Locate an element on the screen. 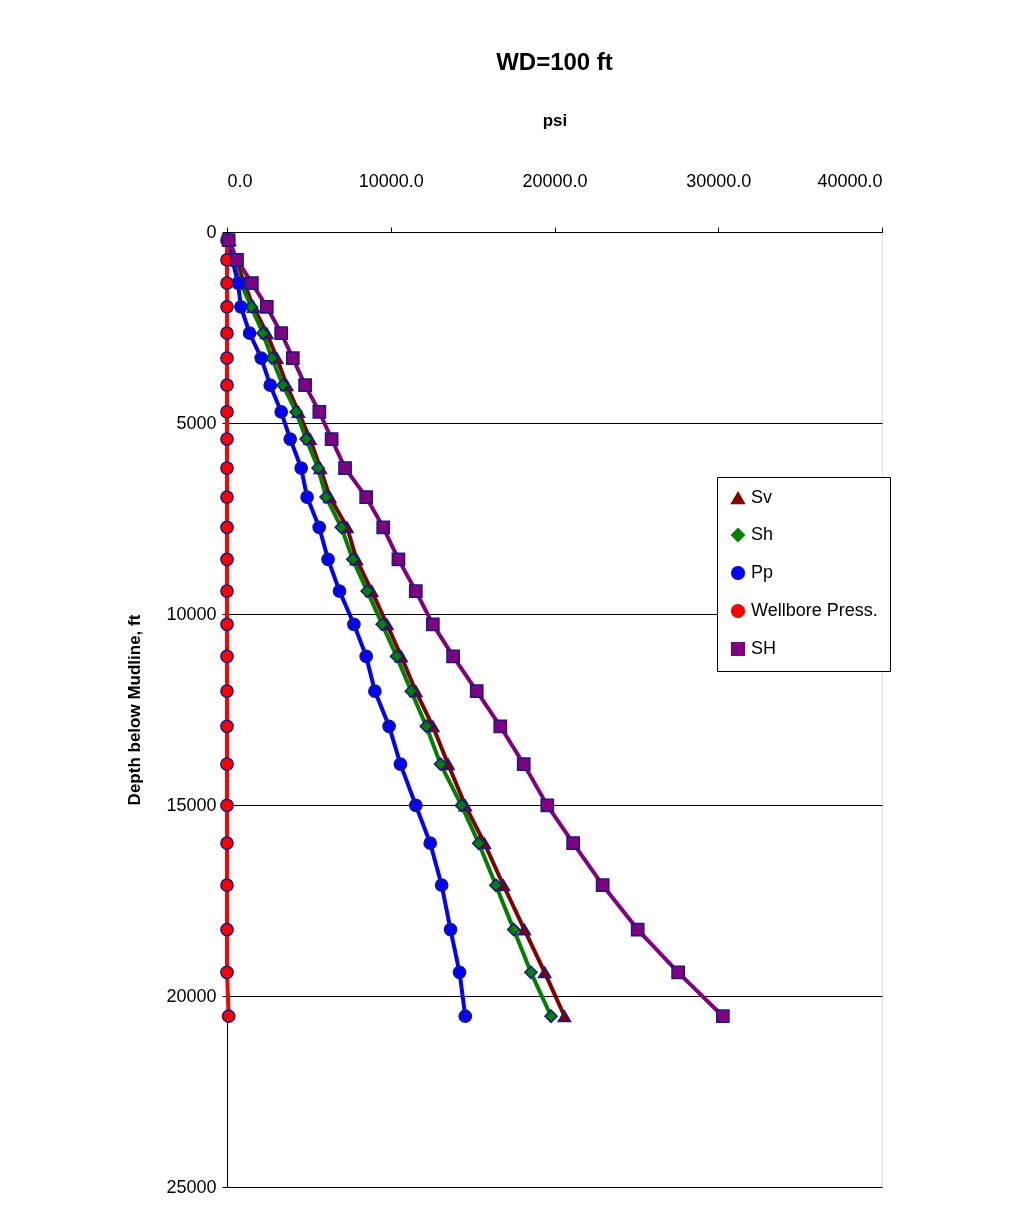 This screenshot has height=1212, width=1035. legend-label: Pp is located at coordinates (762, 572).